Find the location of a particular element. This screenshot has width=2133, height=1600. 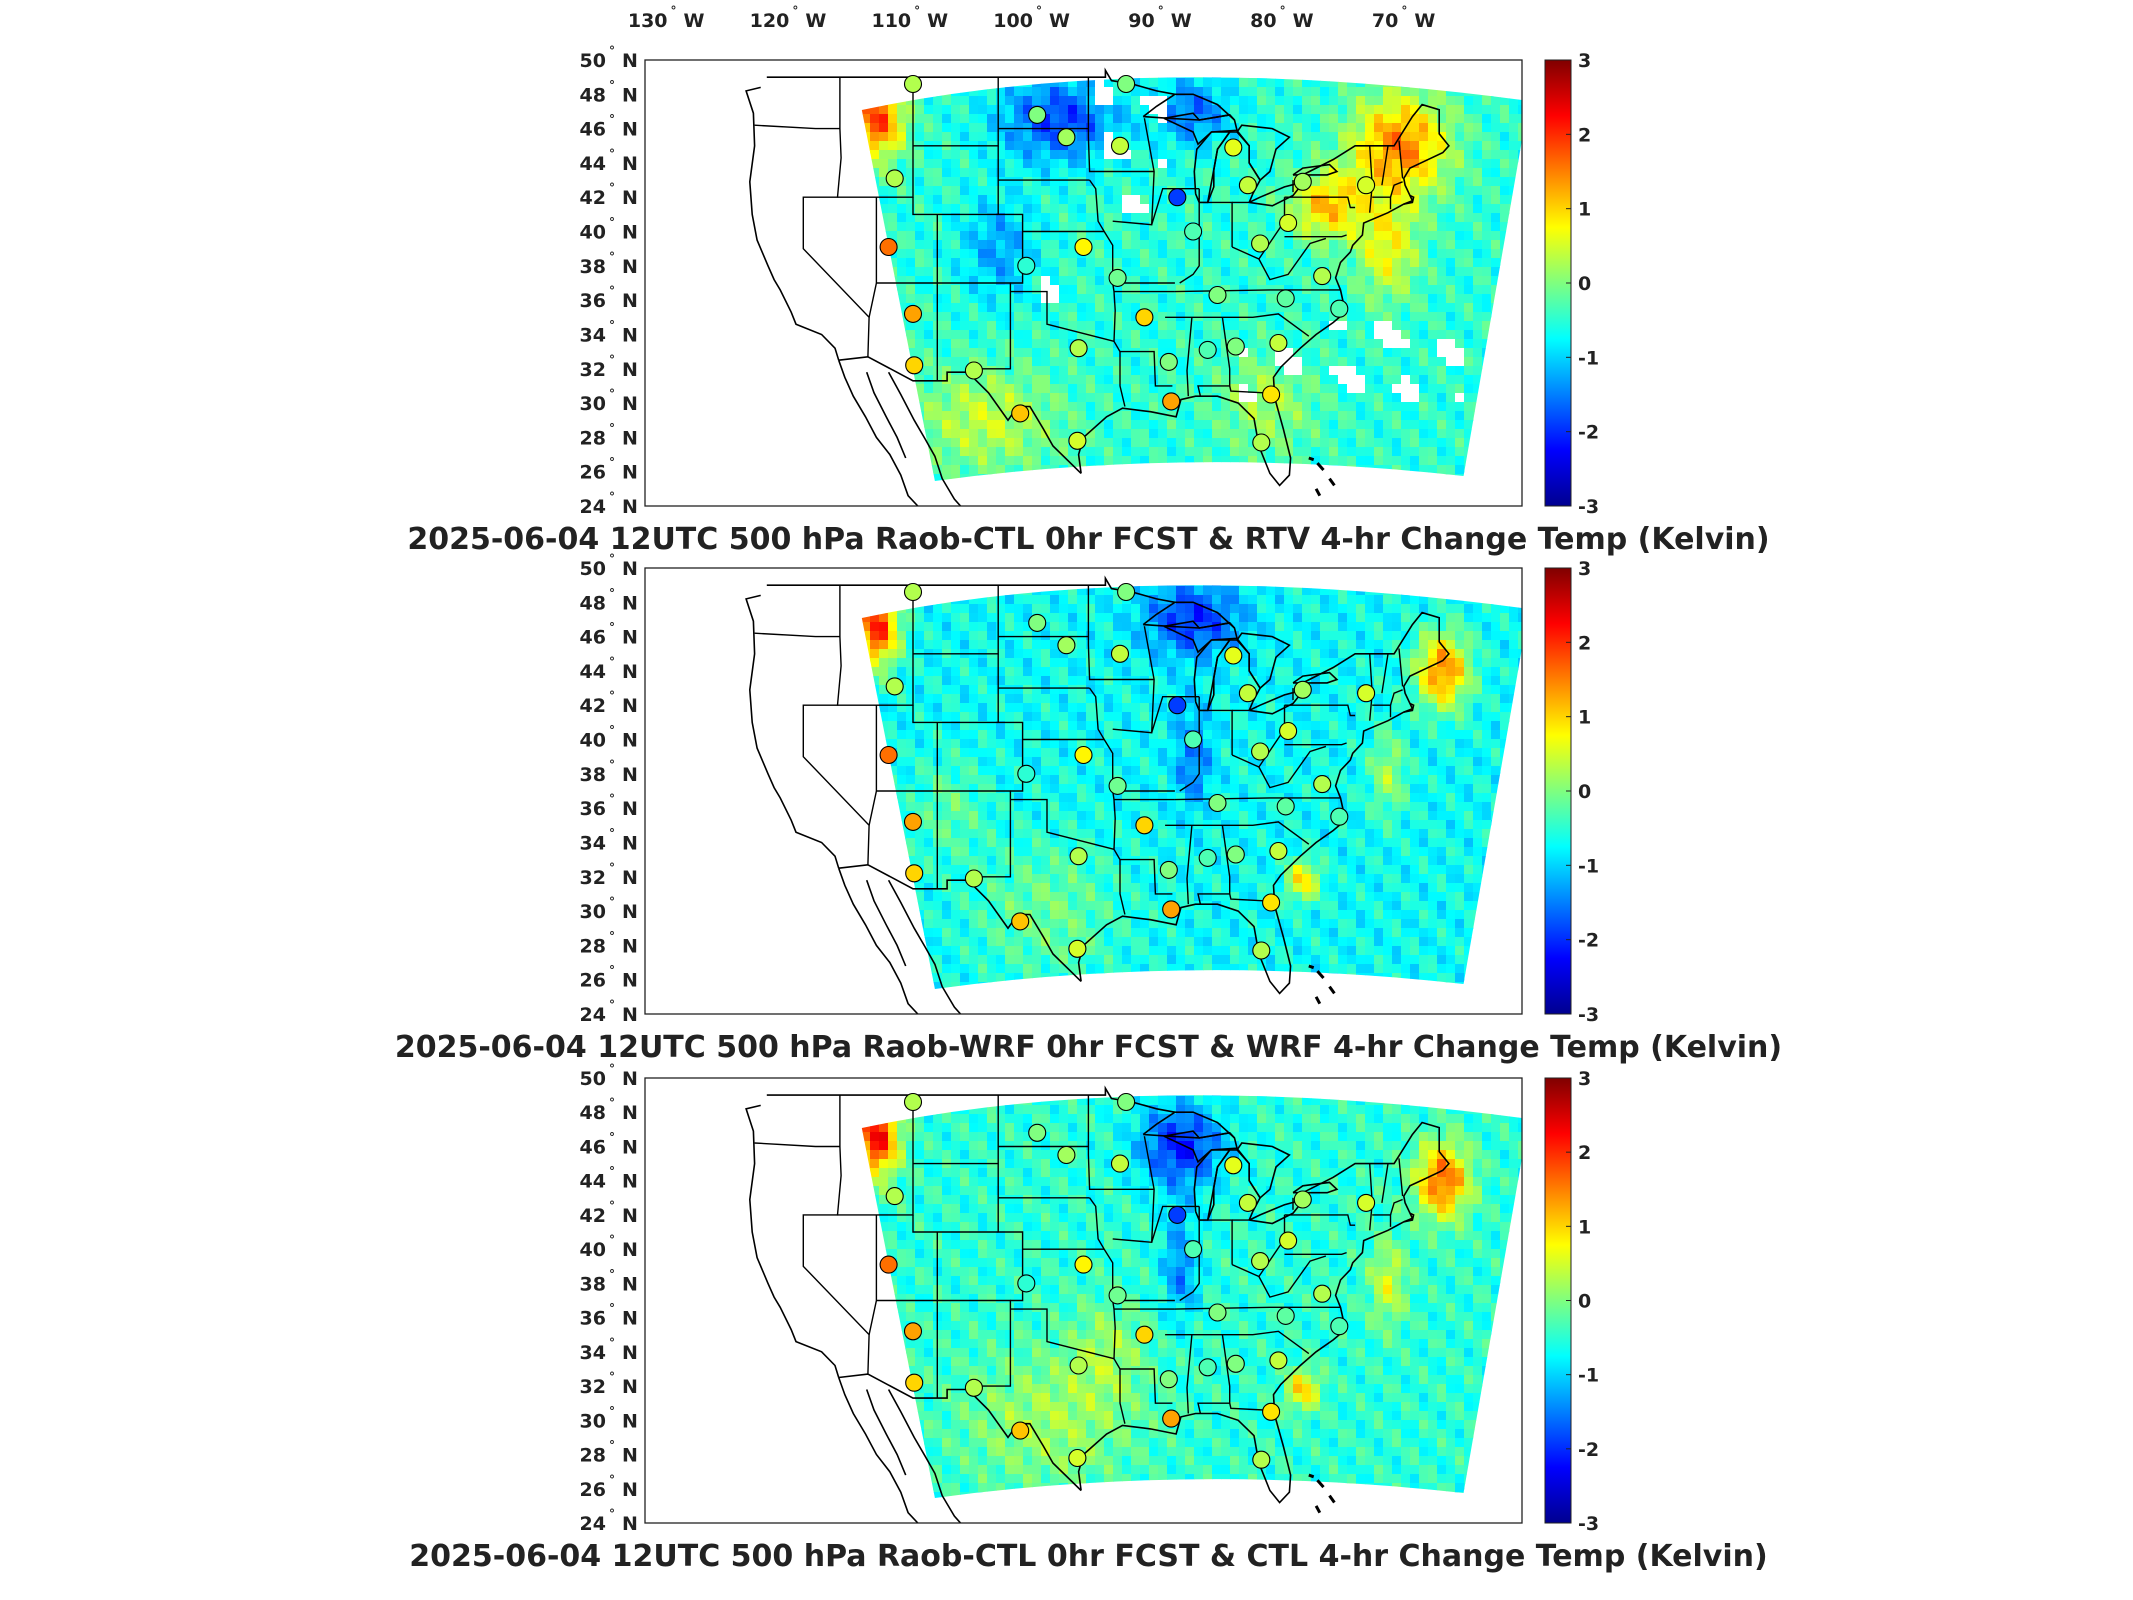

raob-stations is located at coordinates (1127, 1280).